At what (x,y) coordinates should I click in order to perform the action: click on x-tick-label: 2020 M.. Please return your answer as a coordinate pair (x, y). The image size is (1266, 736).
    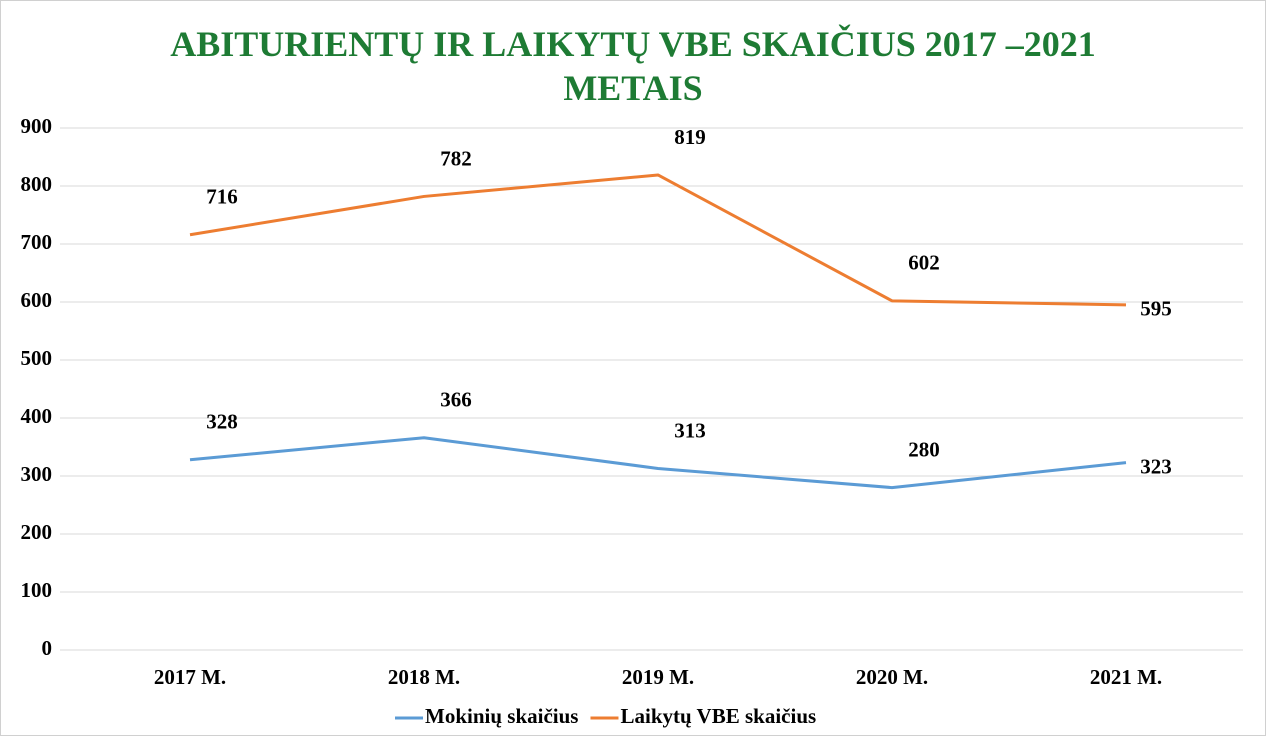
    Looking at the image, I should click on (892, 677).